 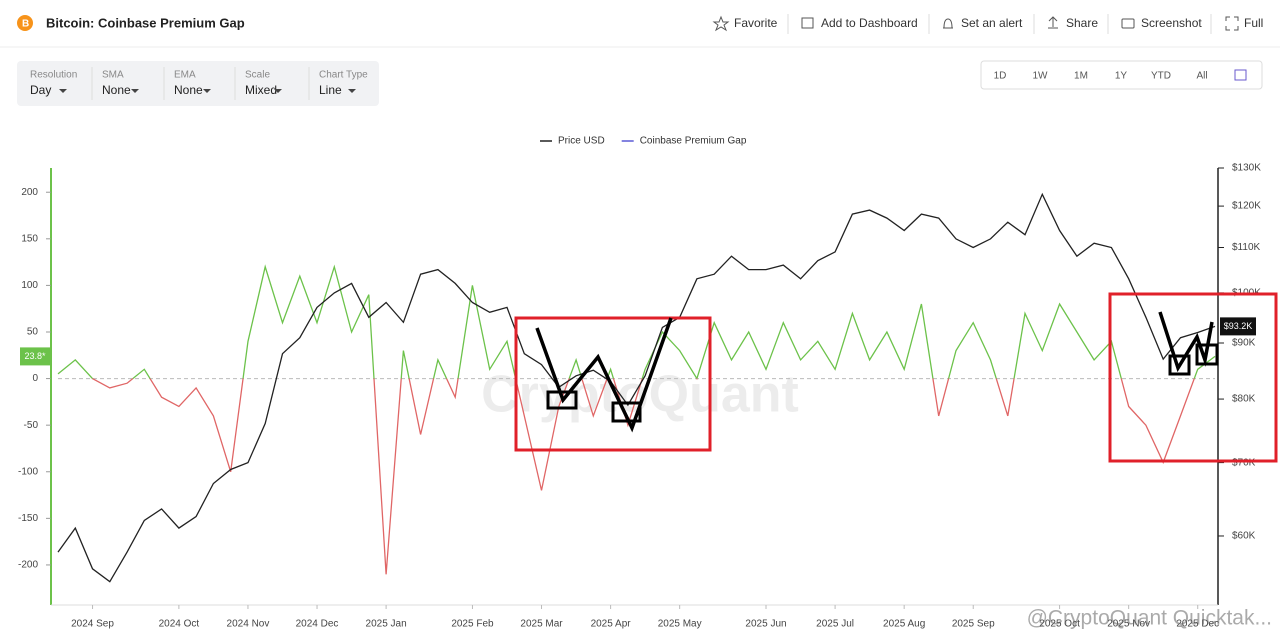 What do you see at coordinates (1041, 76) in the screenshot?
I see `range-button: 1W` at bounding box center [1041, 76].